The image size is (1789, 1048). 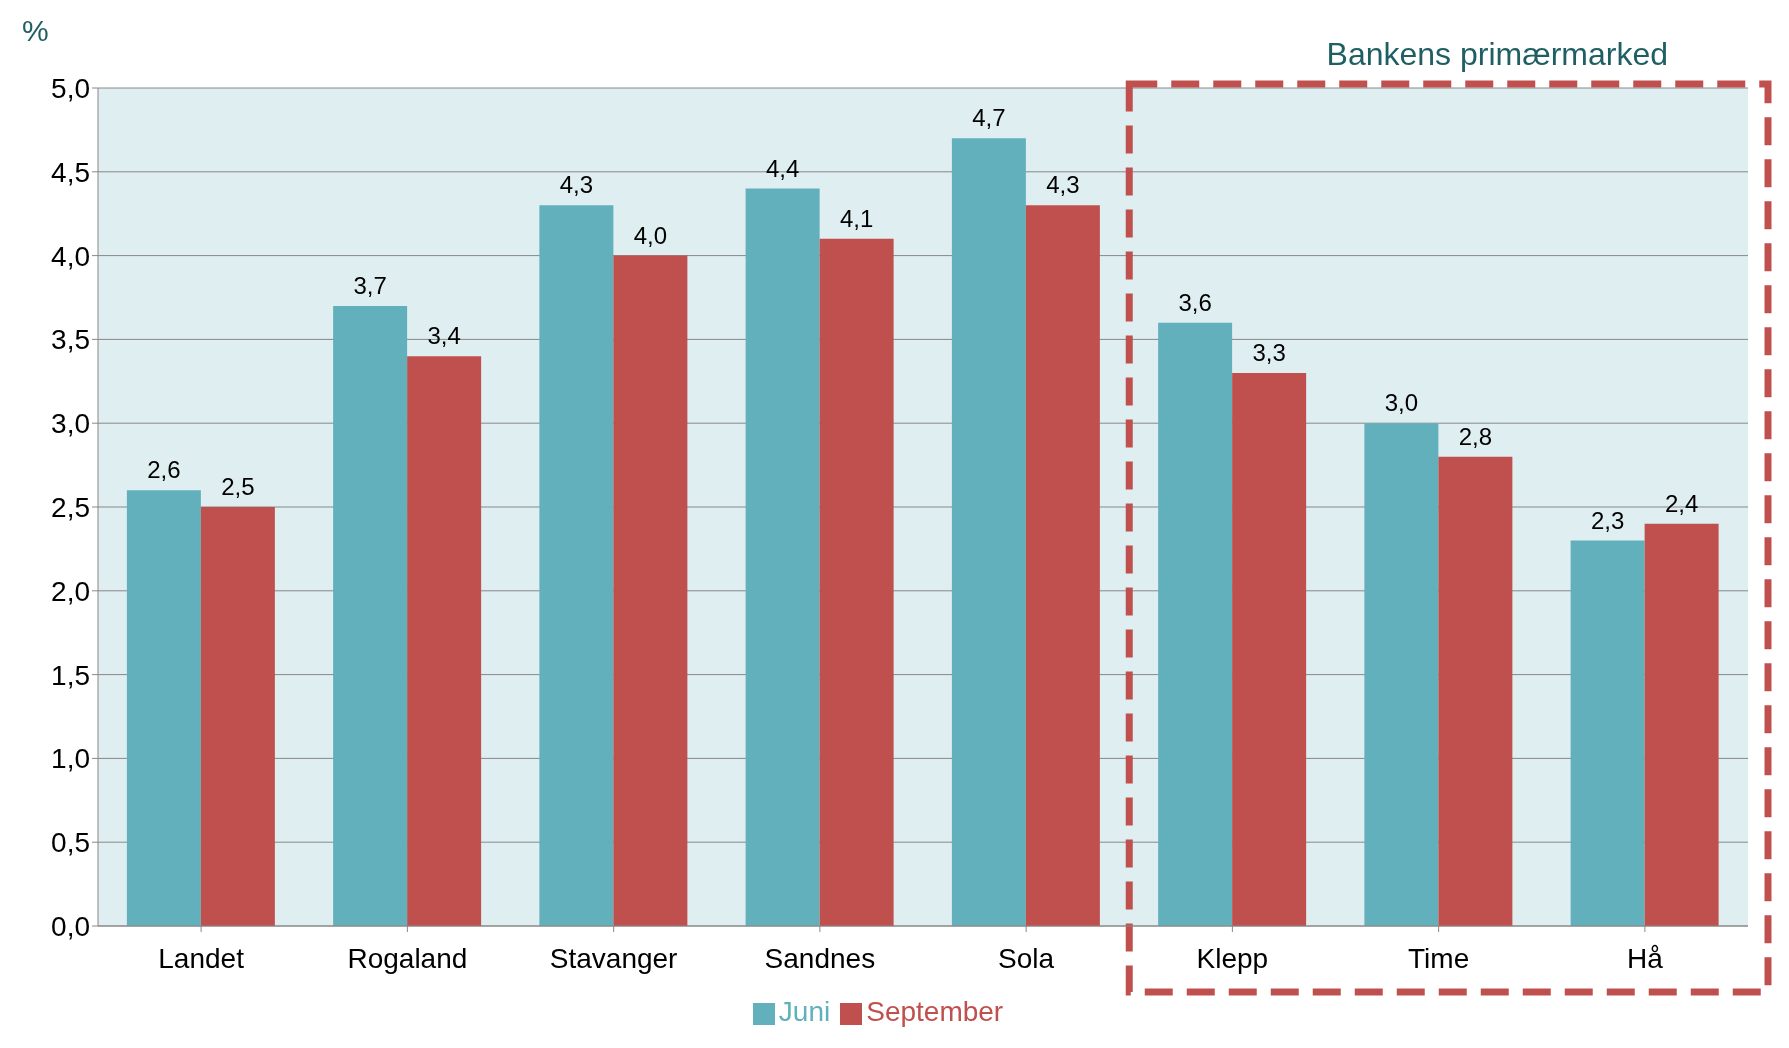 What do you see at coordinates (650, 235) in the screenshot?
I see `data-label: 4,0` at bounding box center [650, 235].